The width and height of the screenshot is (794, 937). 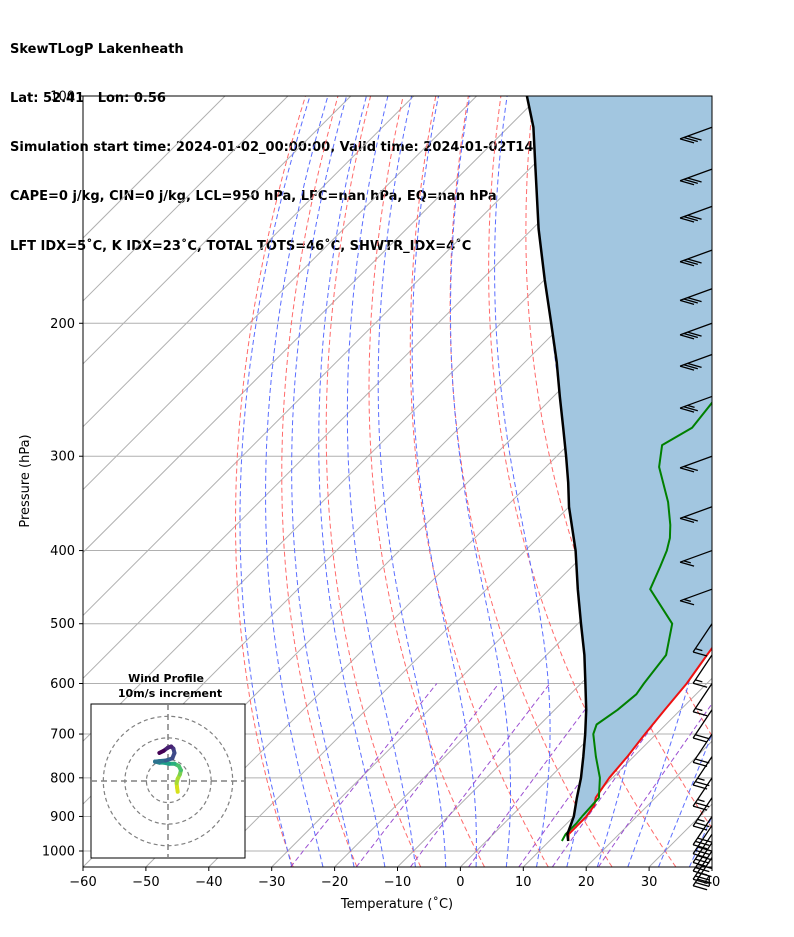 I want to click on x-tick-label: −30, so click(x=271, y=882).